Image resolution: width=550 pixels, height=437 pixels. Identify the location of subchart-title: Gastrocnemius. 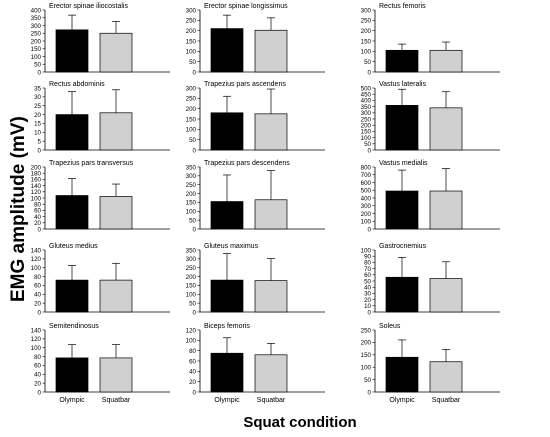
(403, 246).